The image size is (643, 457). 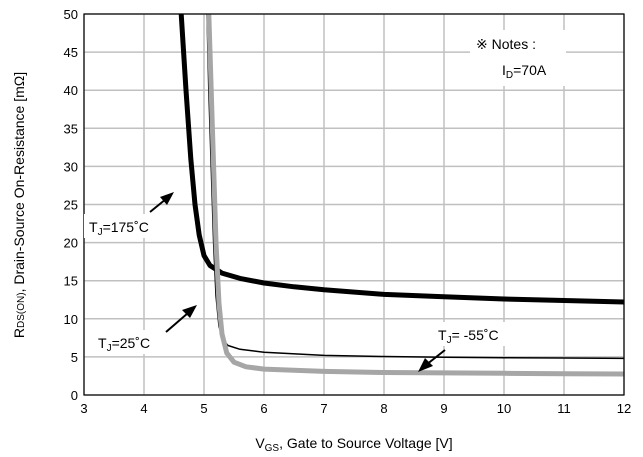 What do you see at coordinates (518, 58) in the screenshot?
I see `notes-box` at bounding box center [518, 58].